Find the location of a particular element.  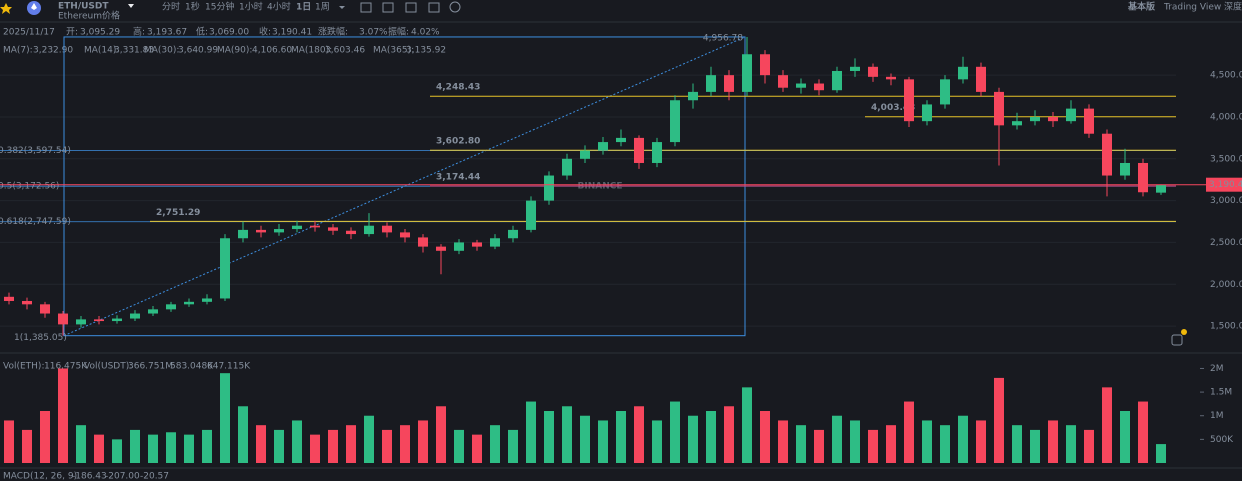

settings-icon is located at coordinates (366, 7).